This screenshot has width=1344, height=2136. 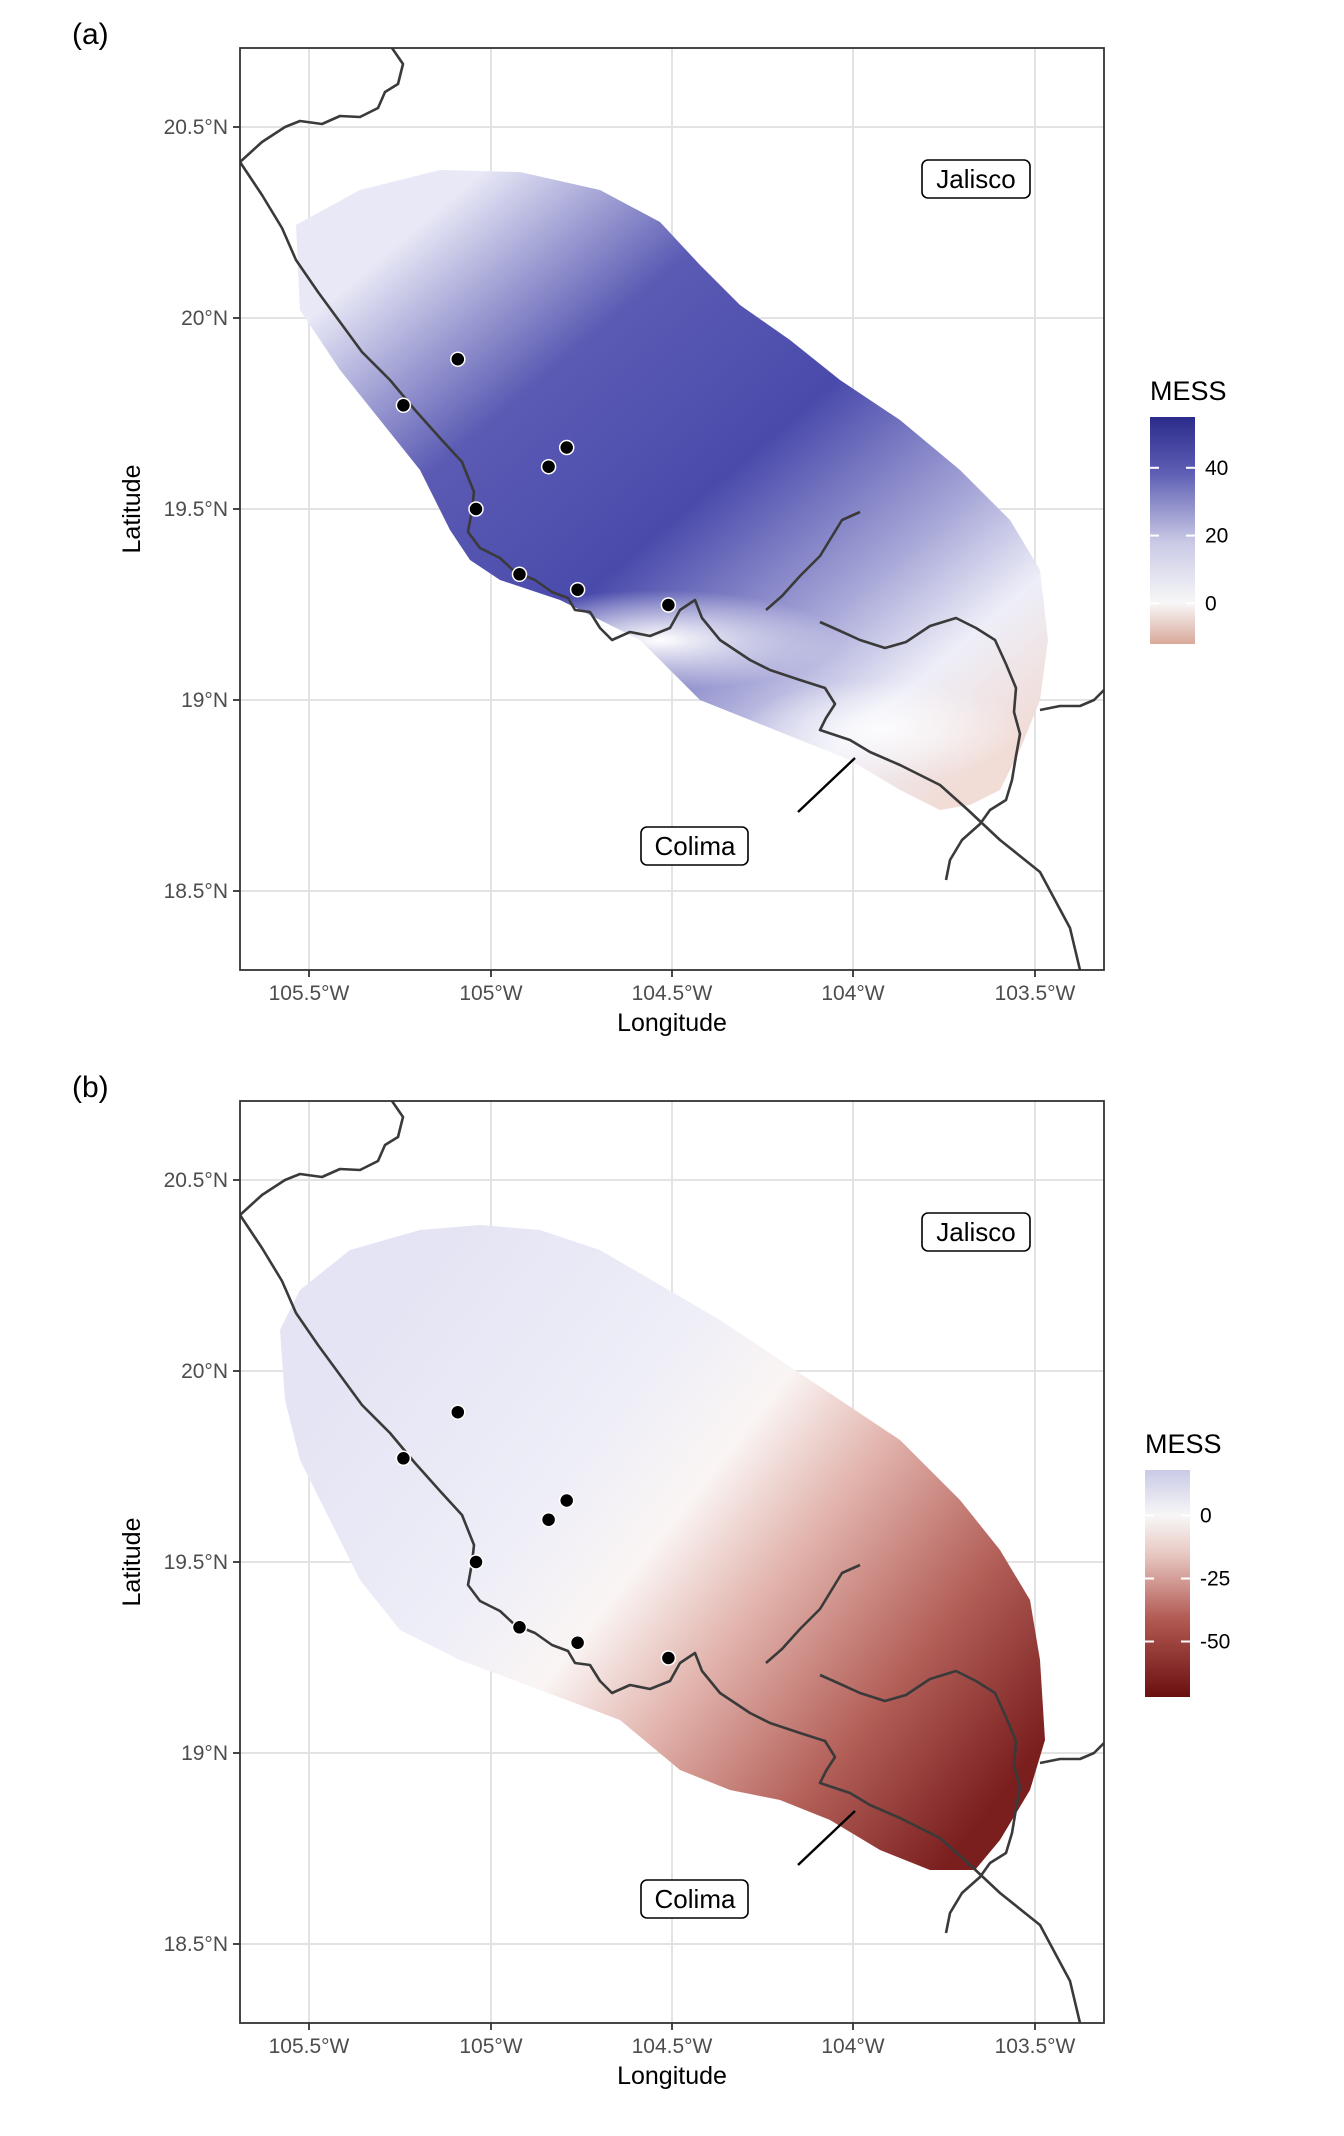 What do you see at coordinates (1216, 468) in the screenshot?
I see `legend-tick-label: 40` at bounding box center [1216, 468].